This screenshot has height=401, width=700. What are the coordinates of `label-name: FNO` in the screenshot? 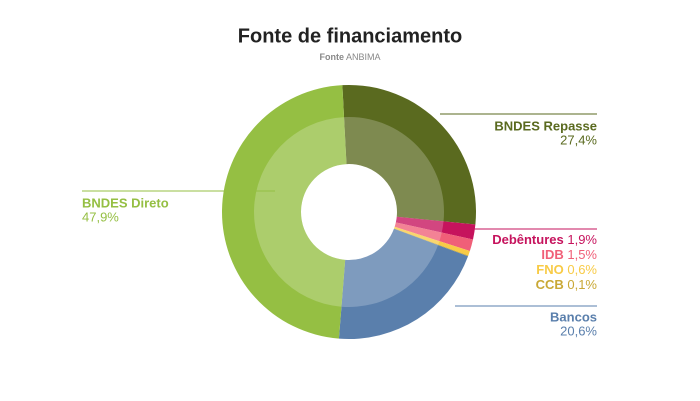 It's located at (549, 269).